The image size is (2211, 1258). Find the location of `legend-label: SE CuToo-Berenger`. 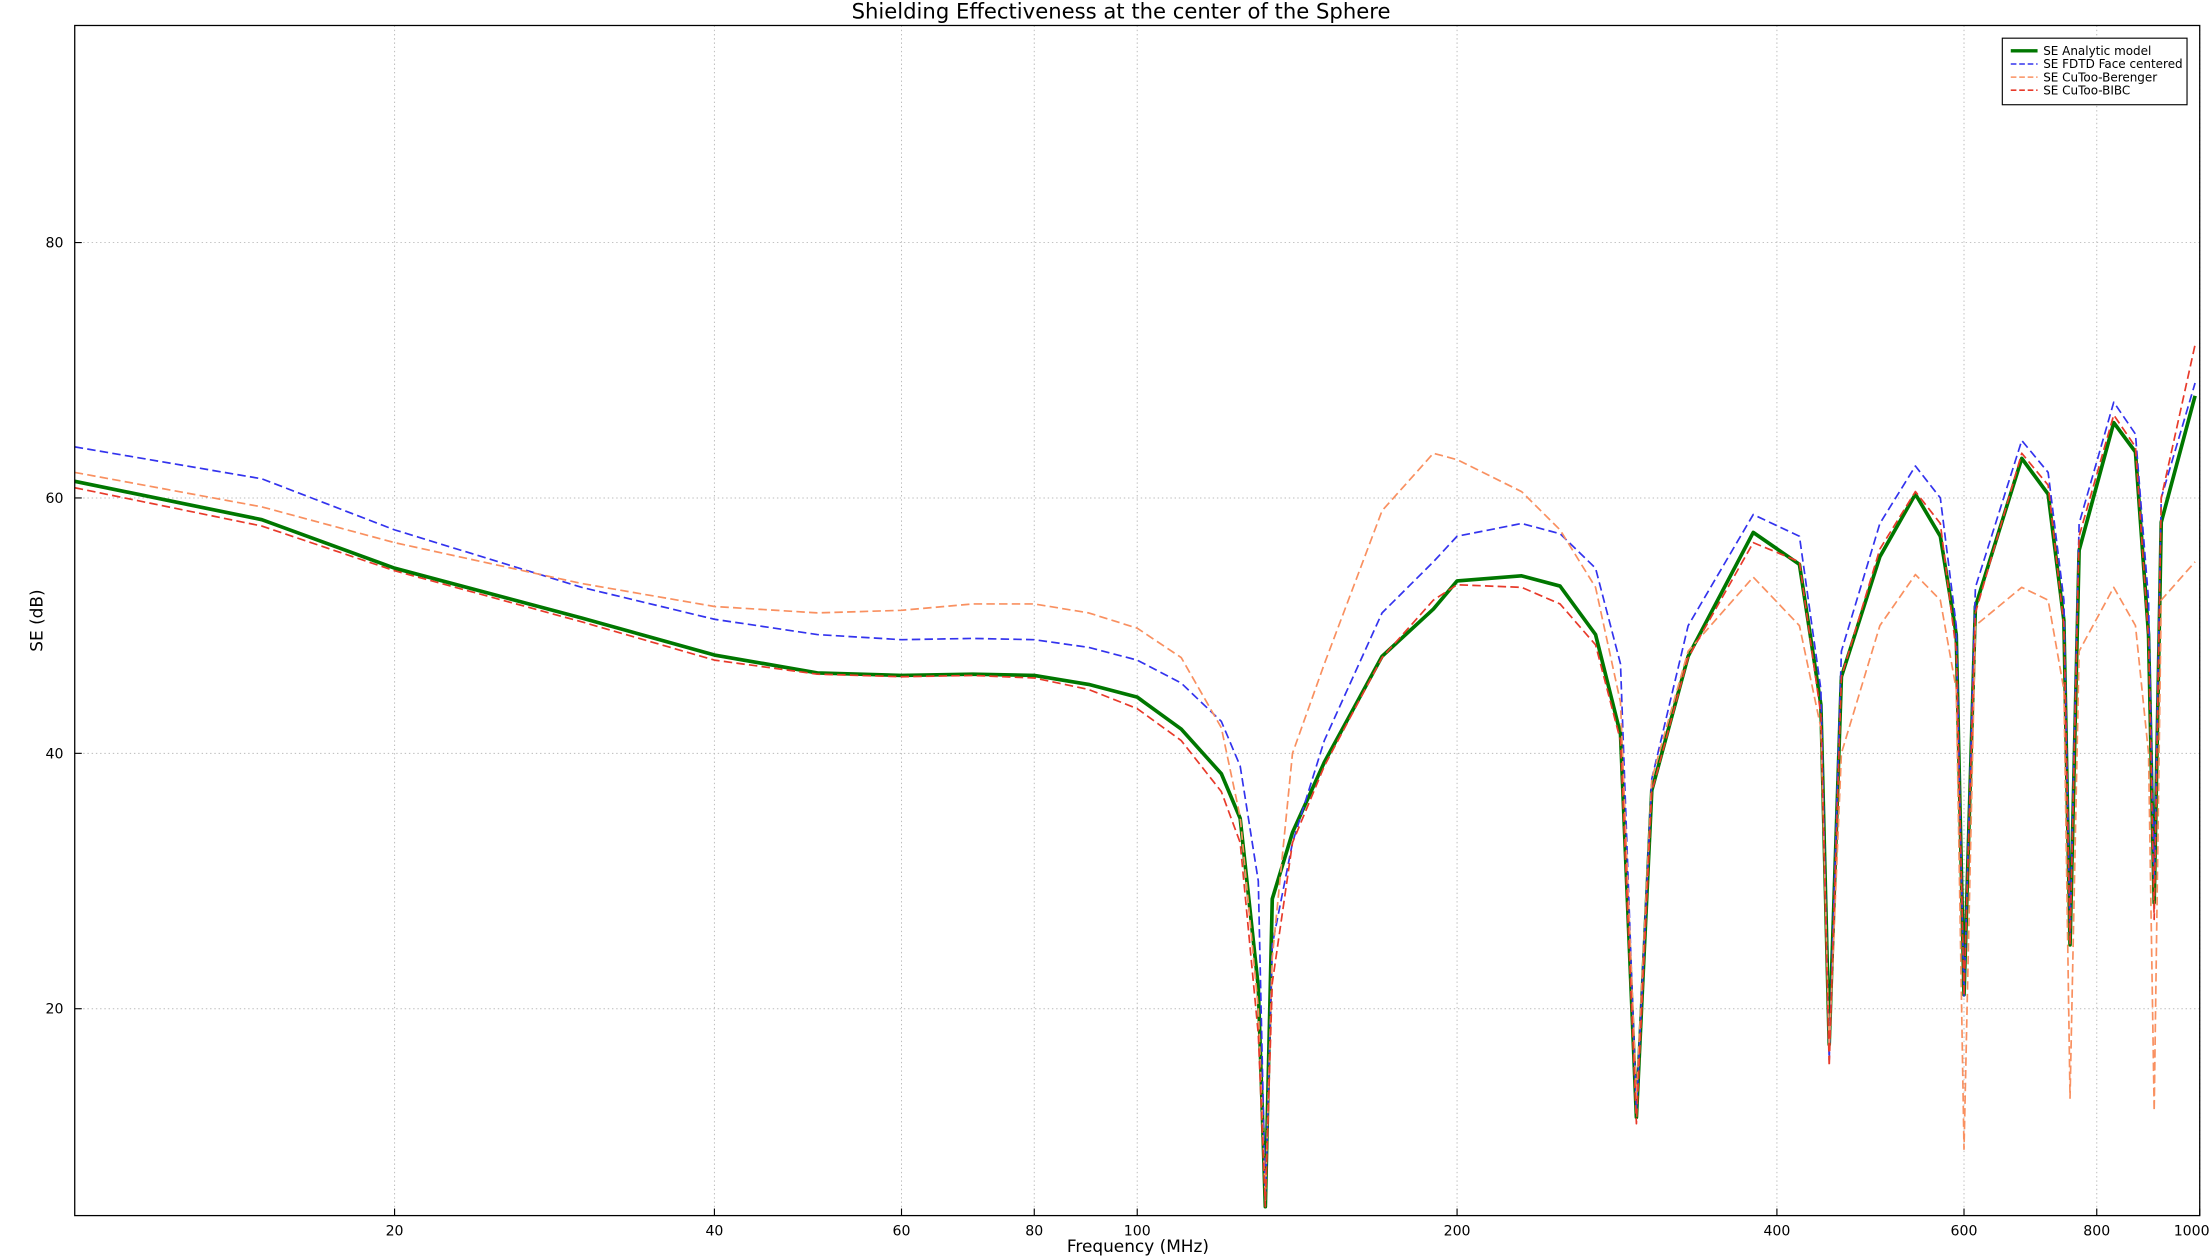

legend-label: SE CuToo-Berenger is located at coordinates (2100, 77).